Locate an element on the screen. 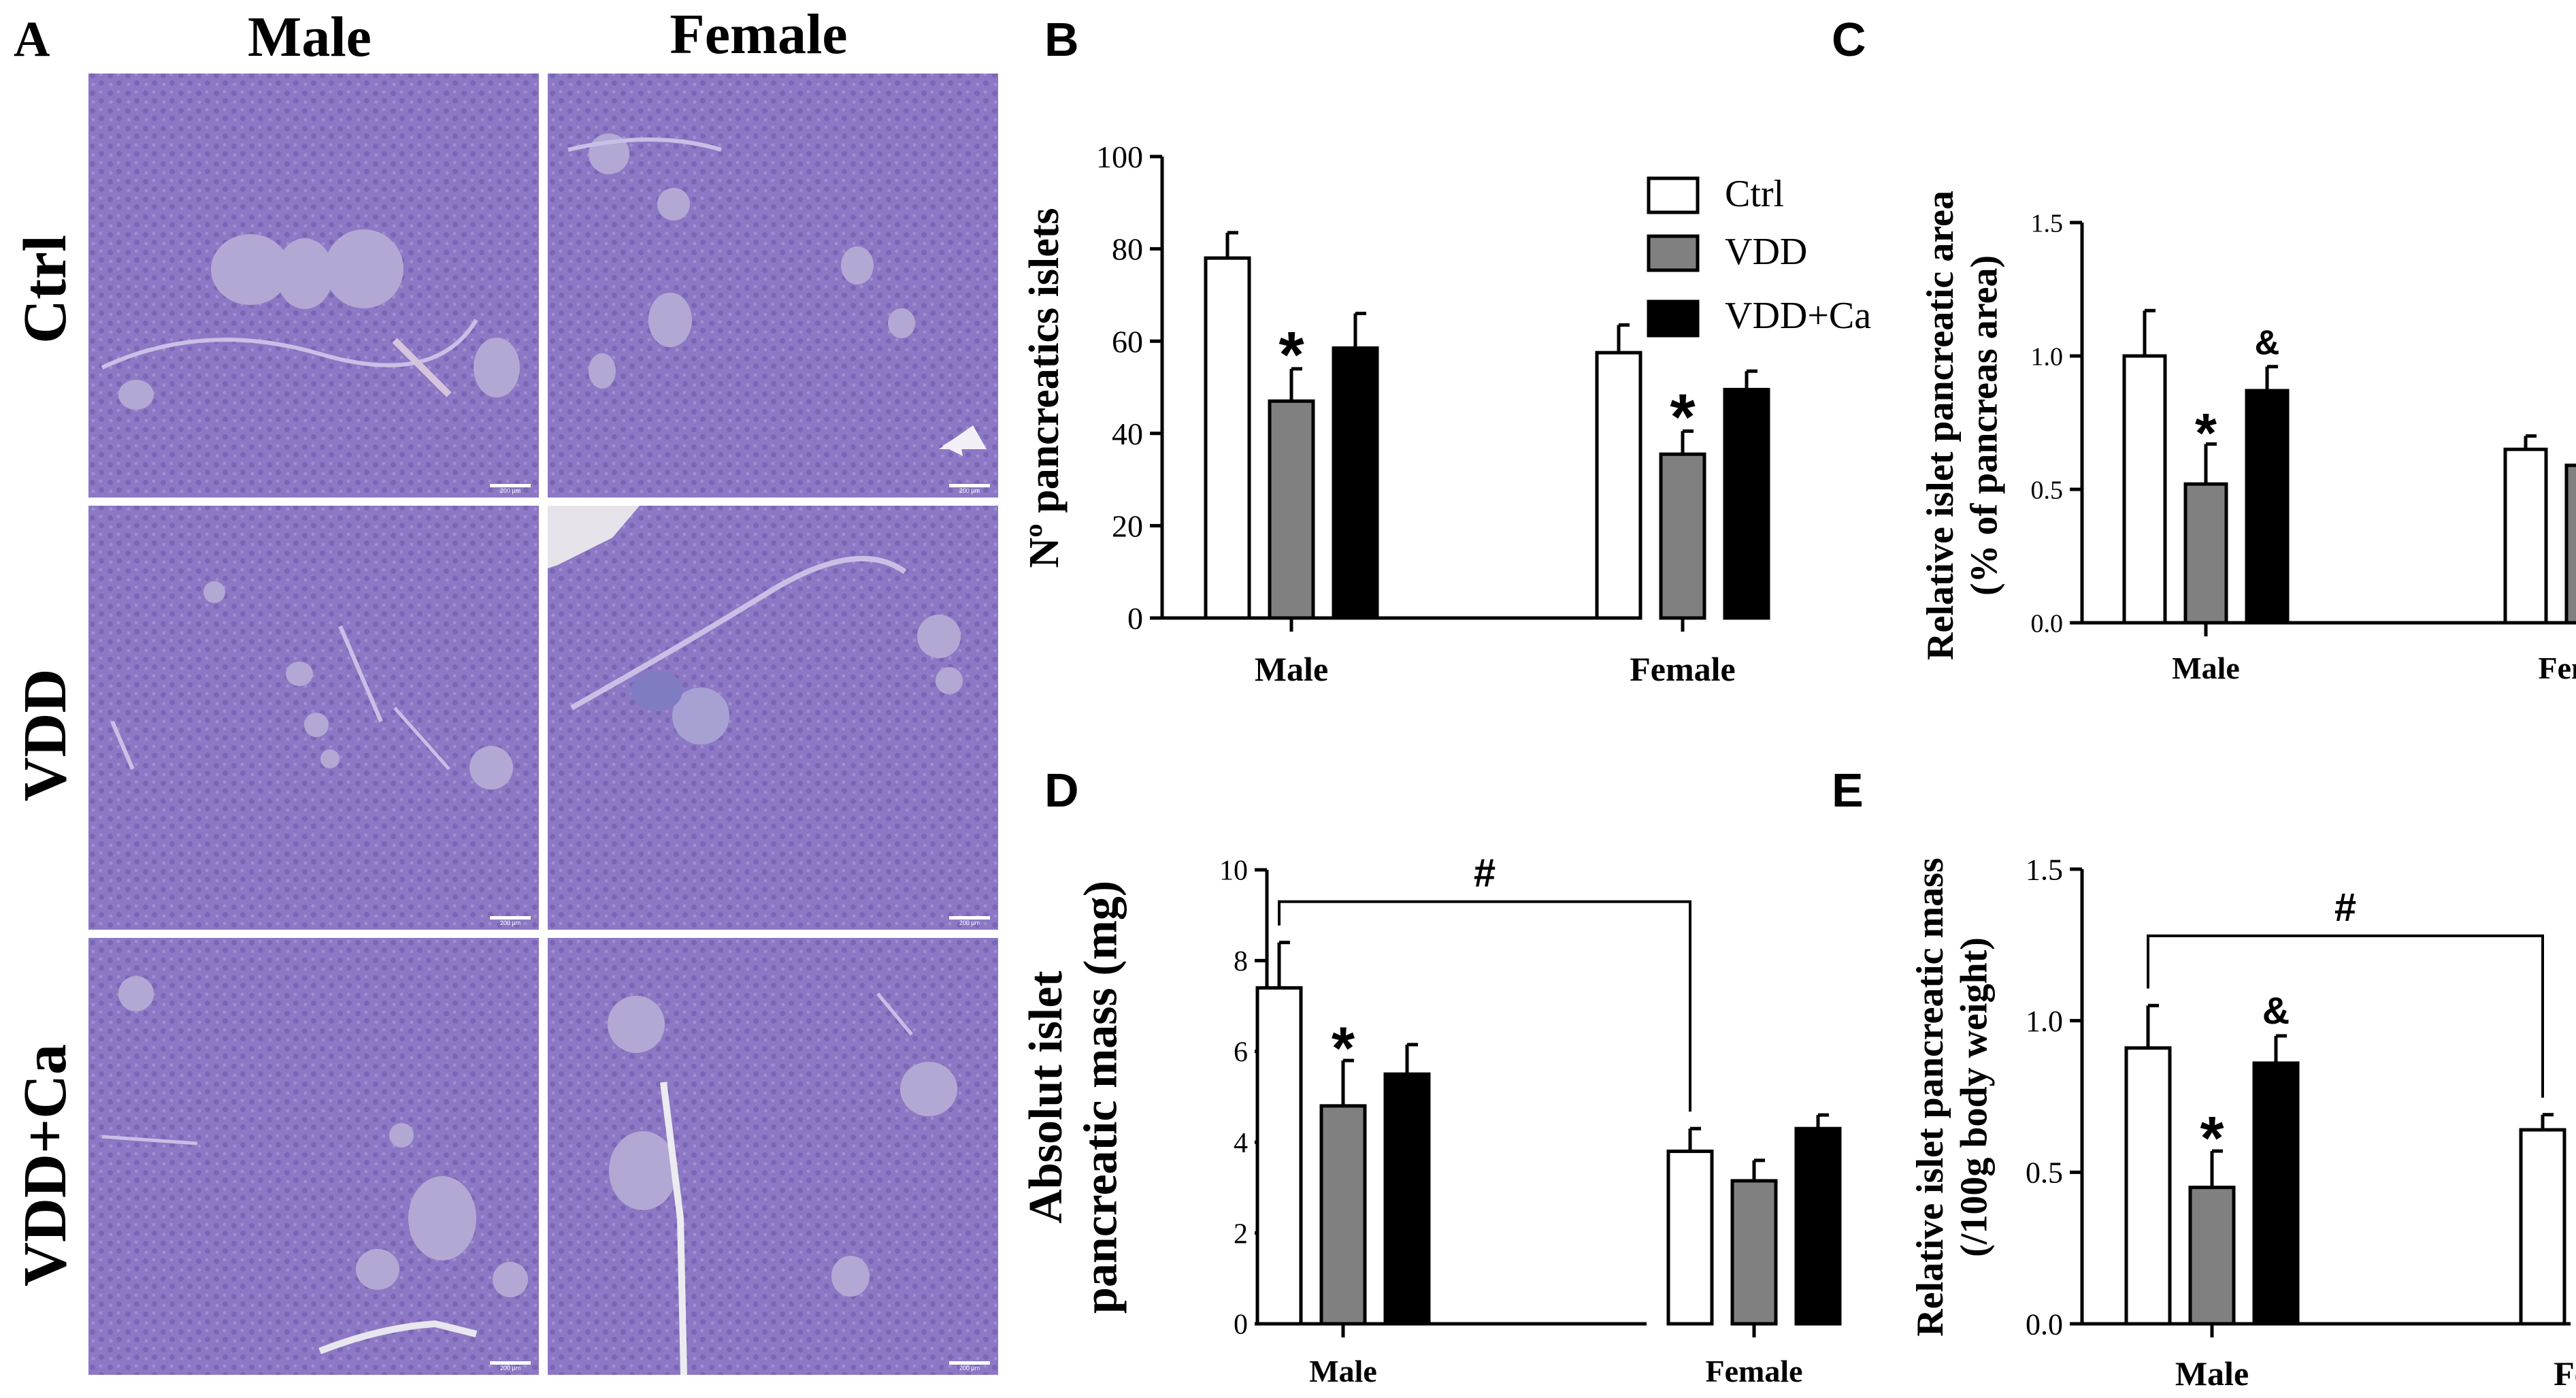 The height and width of the screenshot is (1398, 2576). micrograph-female-vdd-ca: 200 μm is located at coordinates (773, 1157).